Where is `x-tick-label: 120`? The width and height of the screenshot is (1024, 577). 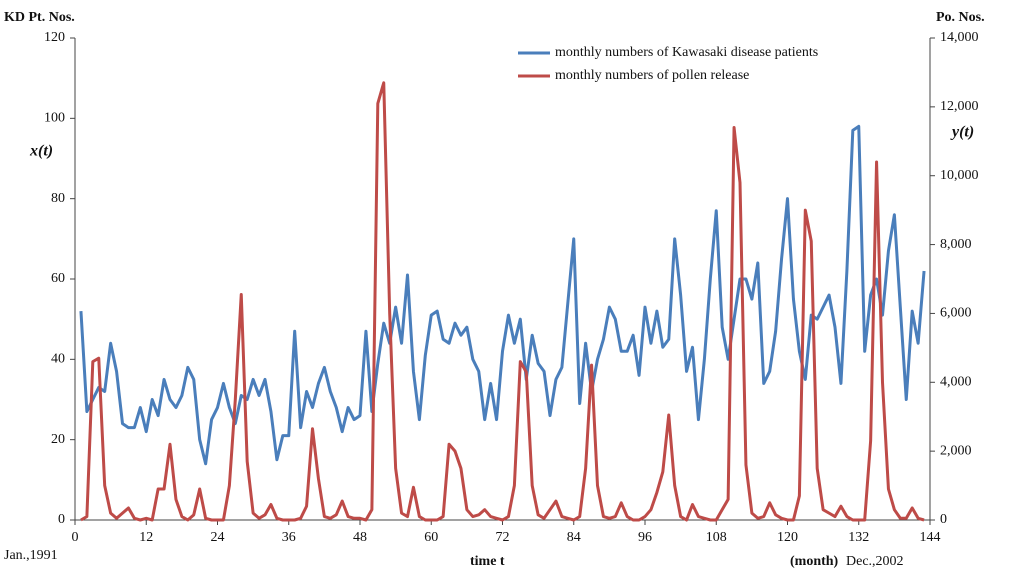
x-tick-label: 120 is located at coordinates (787, 537).